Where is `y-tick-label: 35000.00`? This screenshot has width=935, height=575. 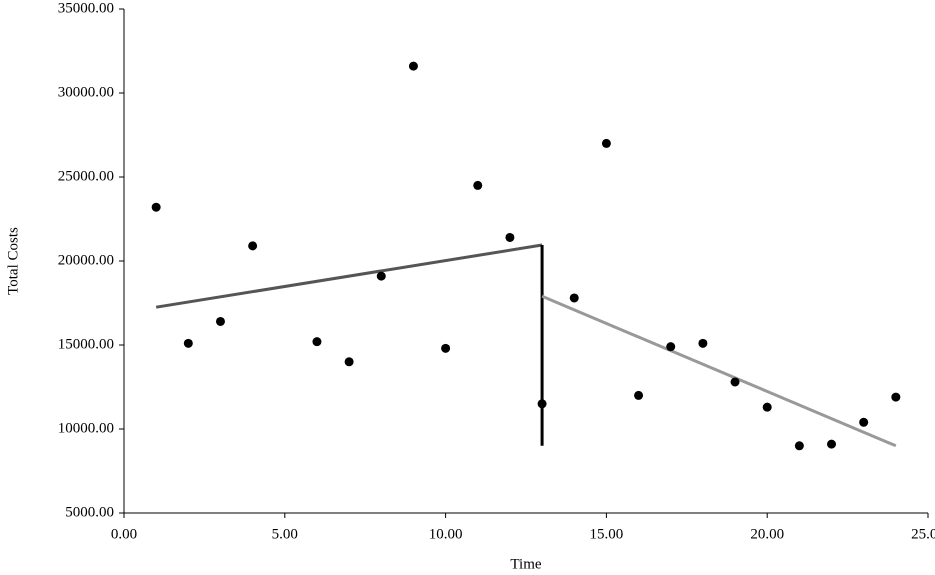
y-tick-label: 35000.00 is located at coordinates (86, 8).